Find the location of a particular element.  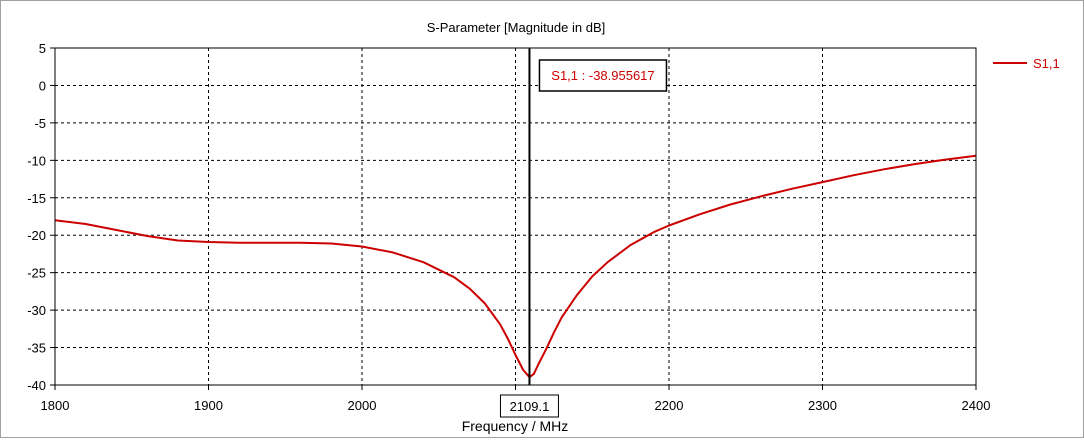

y-tick-label: -15 is located at coordinates (36, 198).